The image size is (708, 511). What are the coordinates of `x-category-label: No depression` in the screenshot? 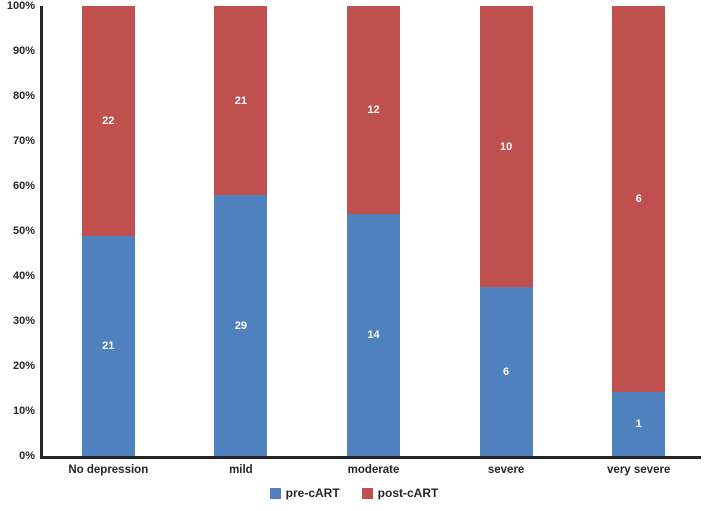 It's located at (108, 470).